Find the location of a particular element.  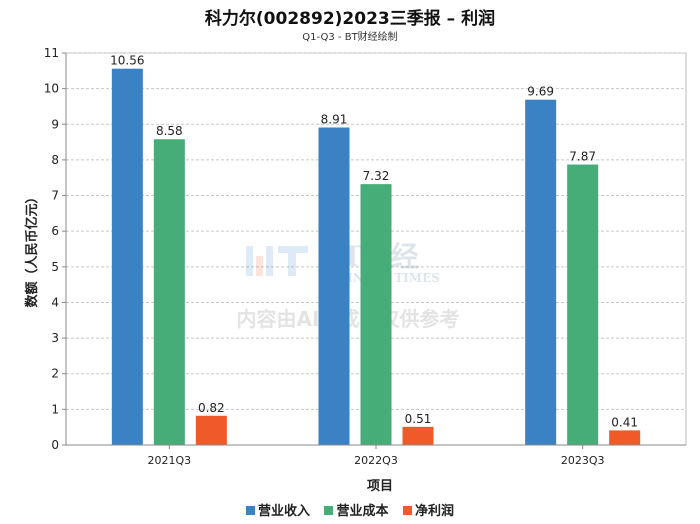

legend-item-net-profit: 净利润 is located at coordinates (428, 509).